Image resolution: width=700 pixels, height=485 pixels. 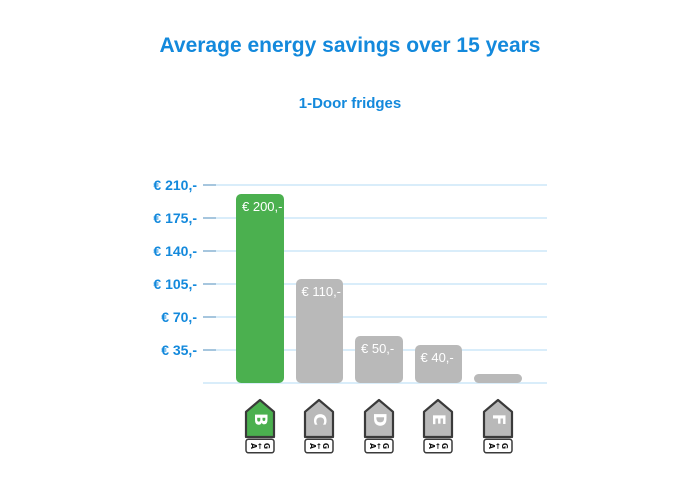 What do you see at coordinates (438, 420) in the screenshot?
I see `svg-text: E` at bounding box center [438, 420].